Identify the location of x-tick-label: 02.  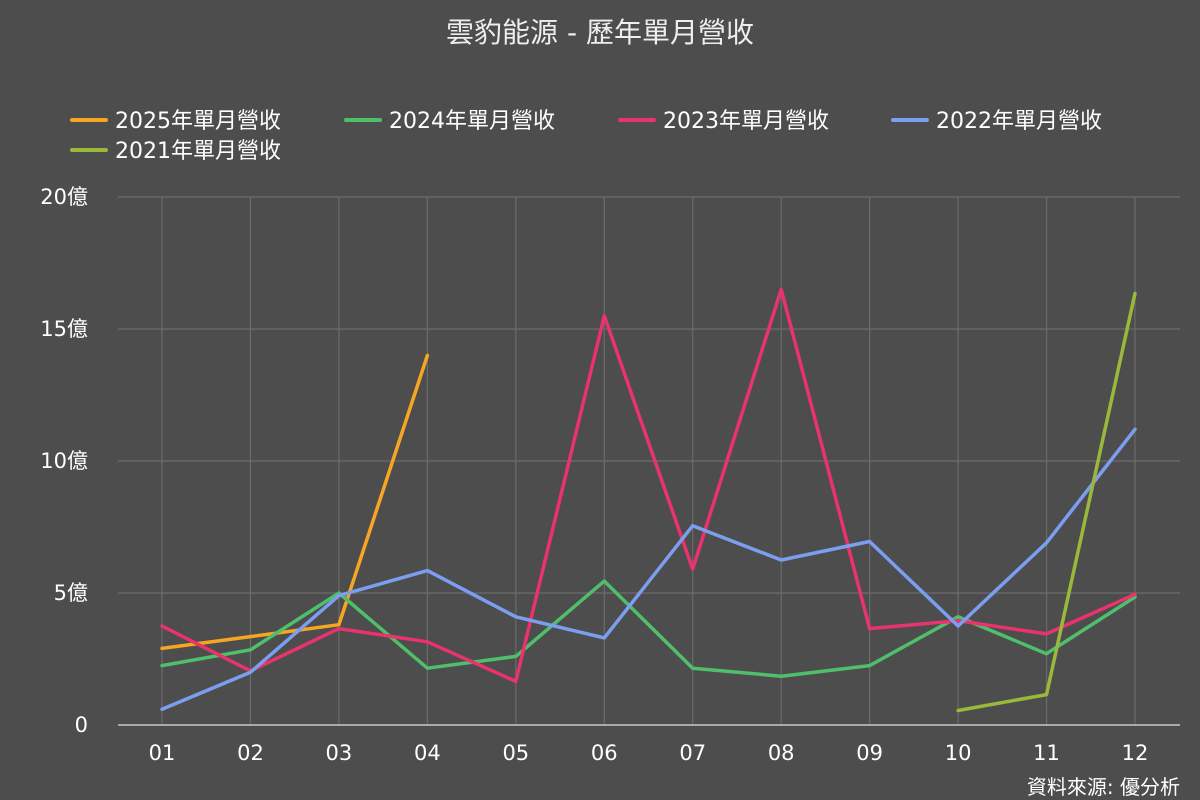
(250, 753).